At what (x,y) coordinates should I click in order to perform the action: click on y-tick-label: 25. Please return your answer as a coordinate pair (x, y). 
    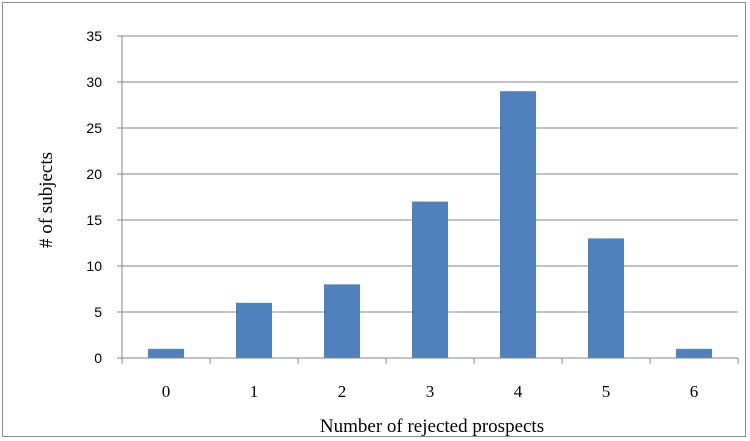
    Looking at the image, I should click on (94, 128).